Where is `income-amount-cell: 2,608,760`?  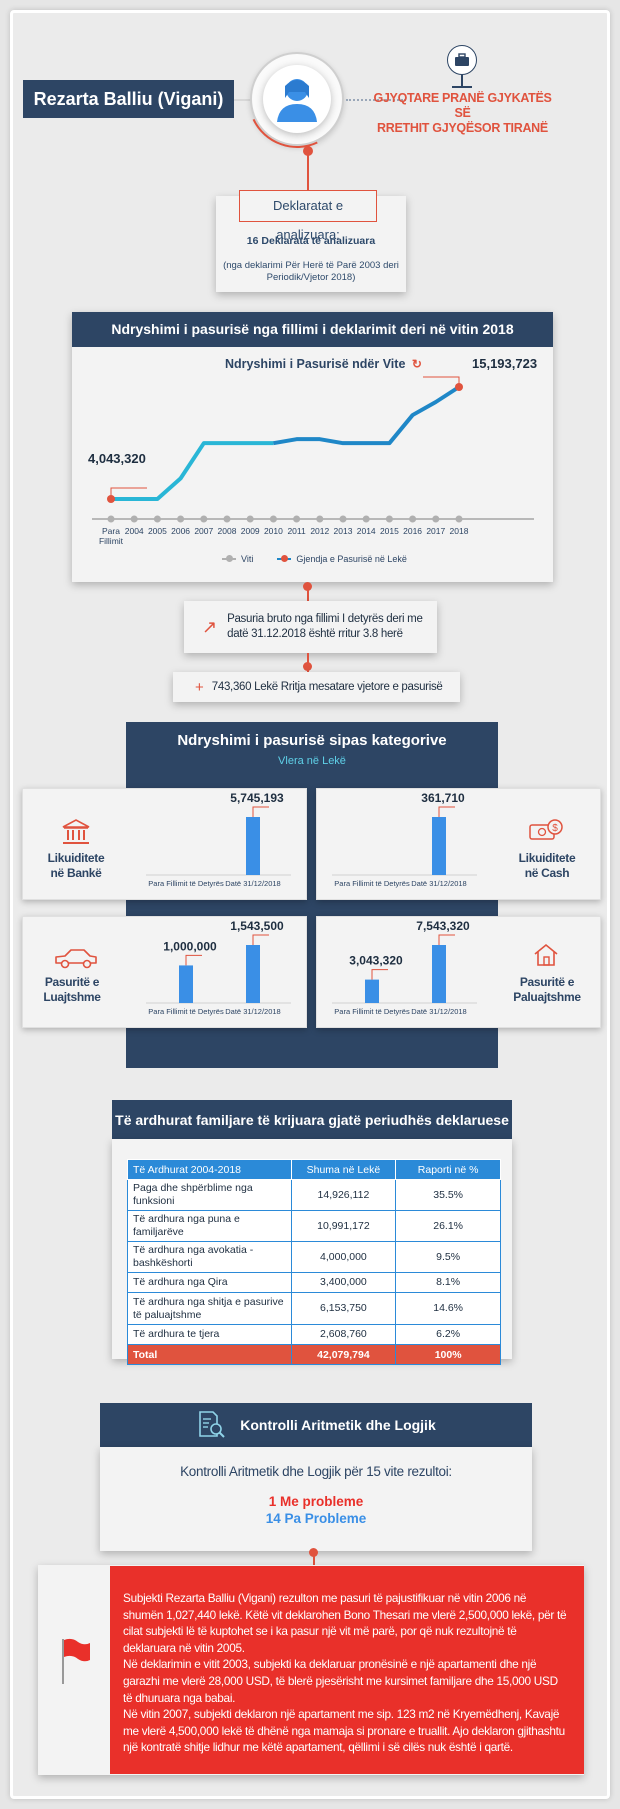
income-amount-cell: 2,608,760 is located at coordinates (343, 1334).